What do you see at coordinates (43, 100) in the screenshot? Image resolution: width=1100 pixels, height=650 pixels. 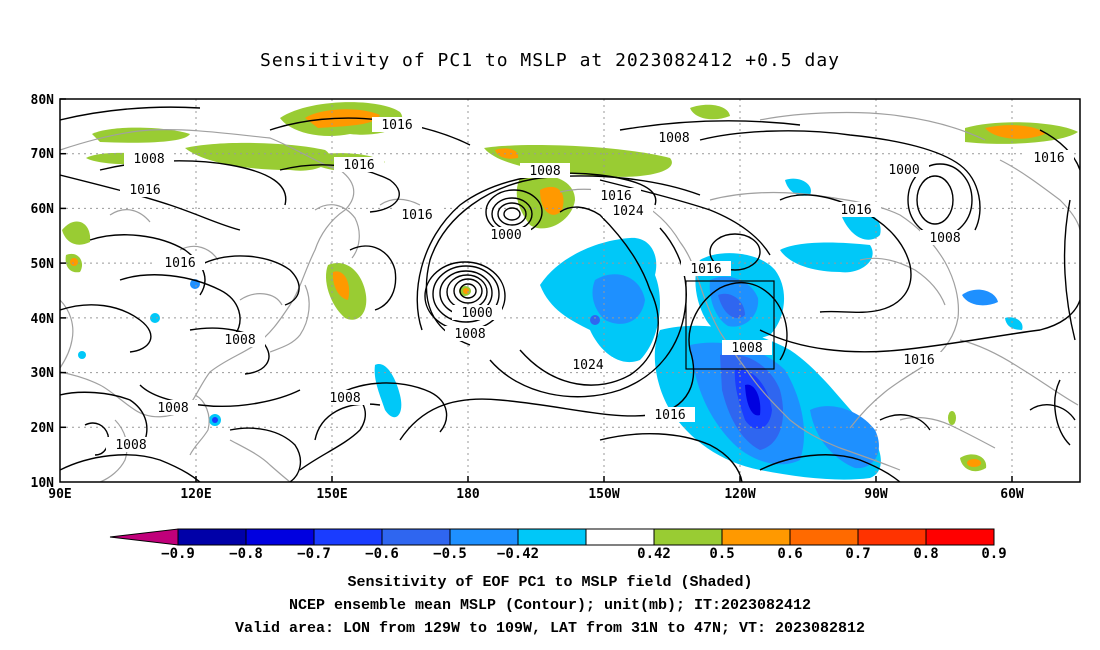 I see `lat-label: 80N` at bounding box center [43, 100].